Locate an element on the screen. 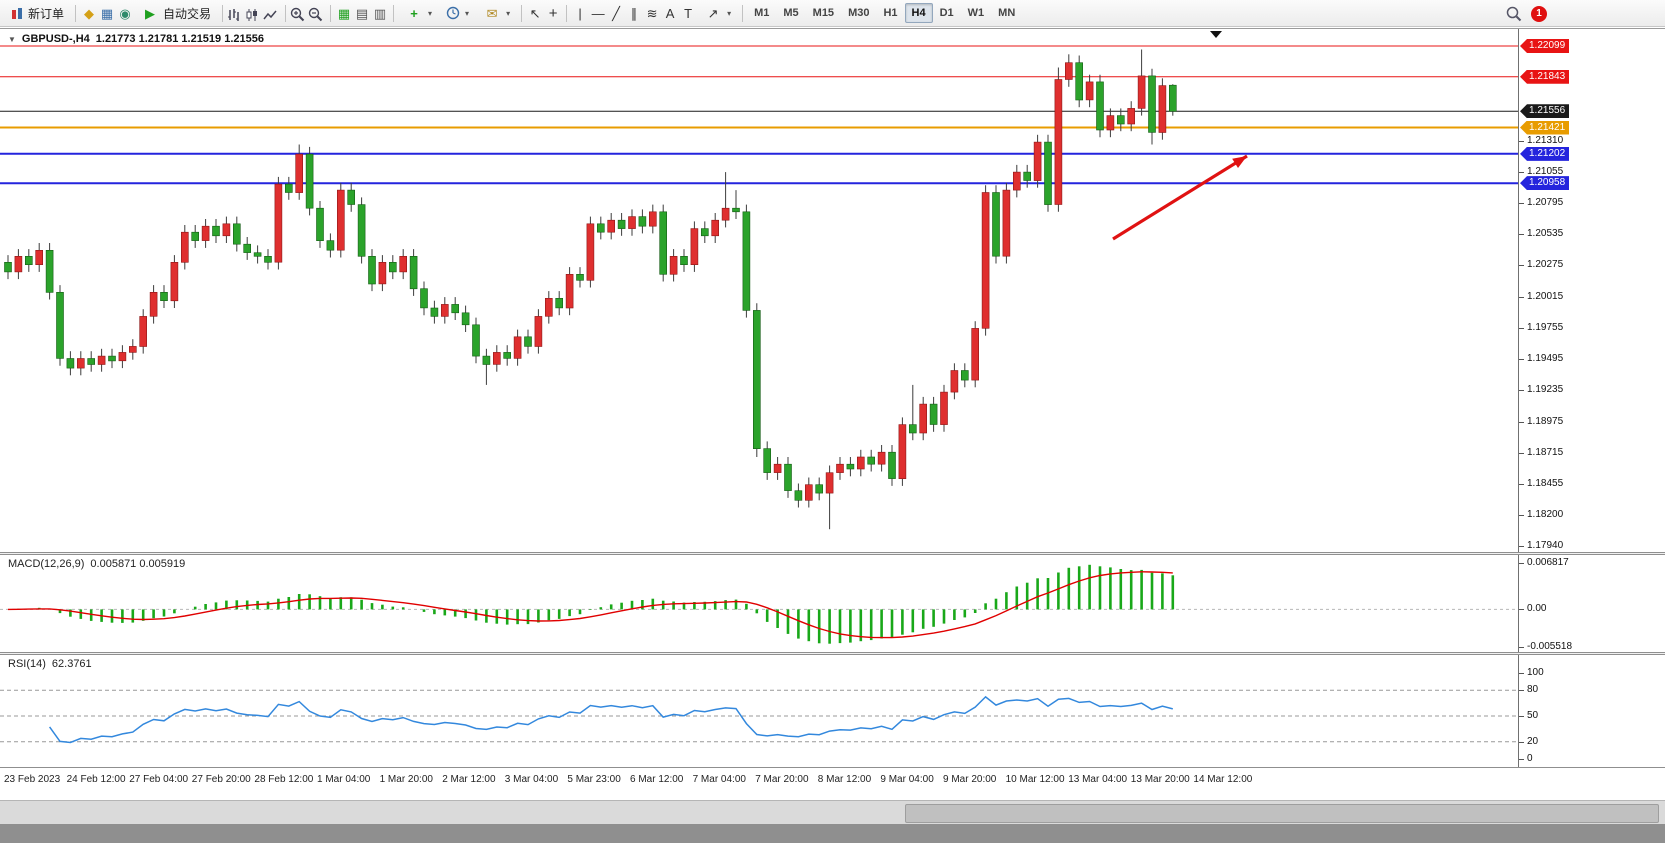  rsi-canvas is located at coordinates (759, 711).